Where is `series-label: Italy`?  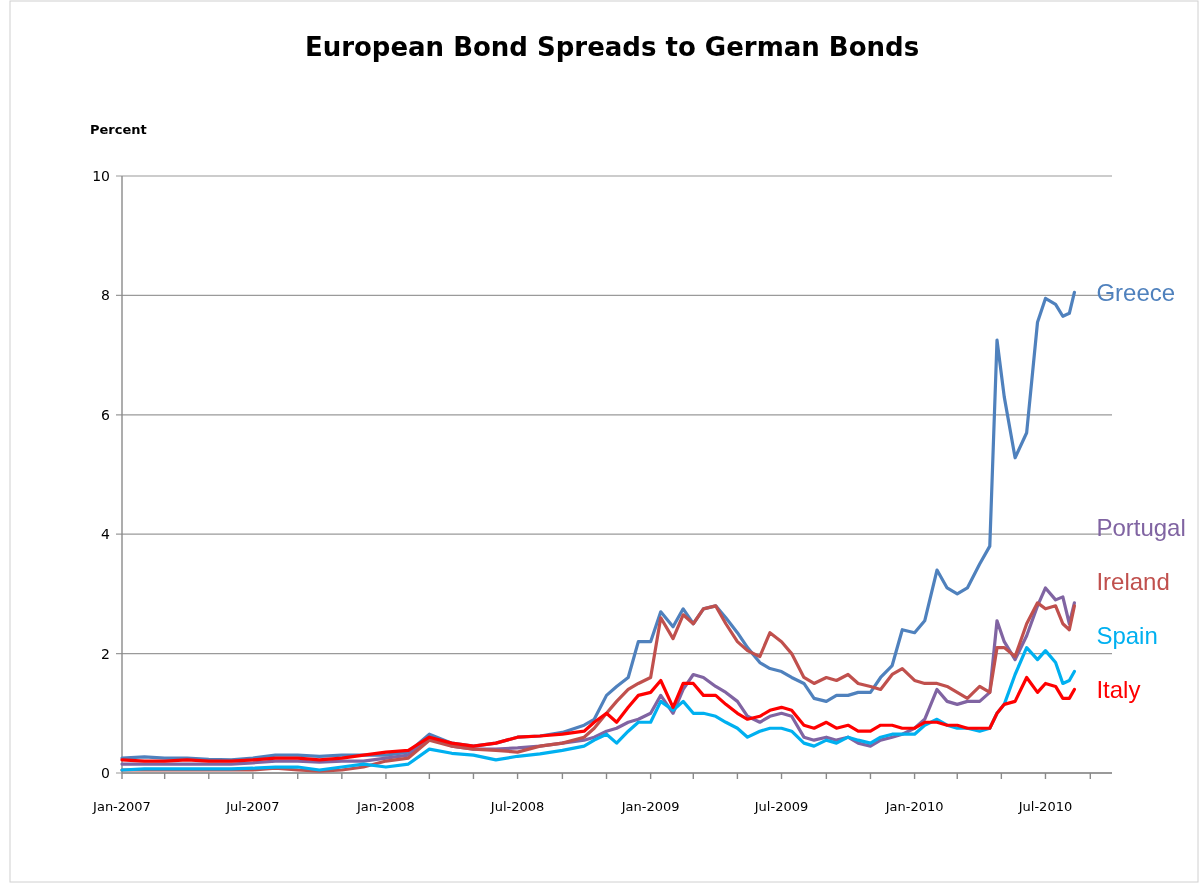 series-label: Italy is located at coordinates (1118, 690).